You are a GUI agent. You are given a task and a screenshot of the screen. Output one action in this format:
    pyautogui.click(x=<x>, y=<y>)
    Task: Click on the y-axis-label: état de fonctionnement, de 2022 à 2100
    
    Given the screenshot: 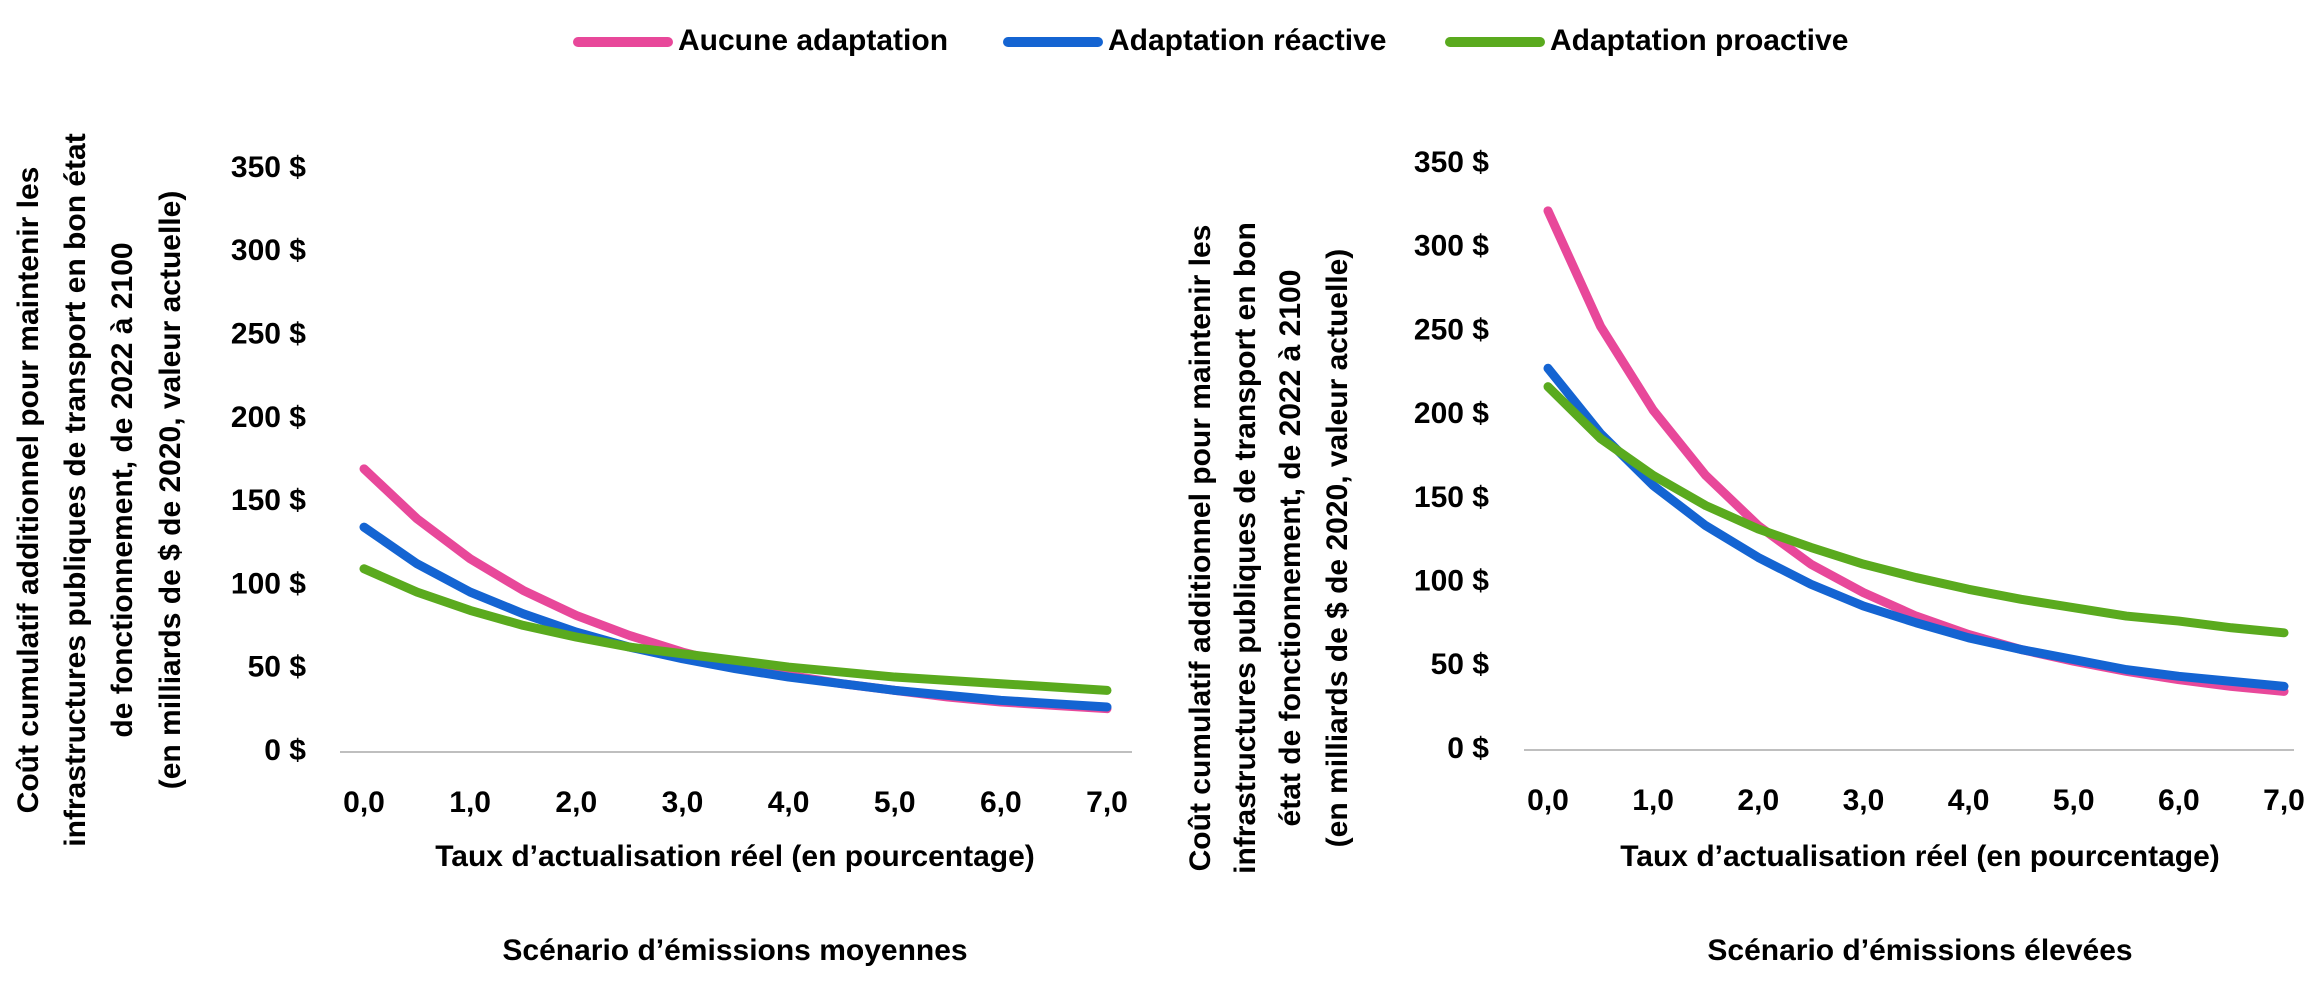 What is the action you would take?
    pyautogui.click(x=1290, y=548)
    